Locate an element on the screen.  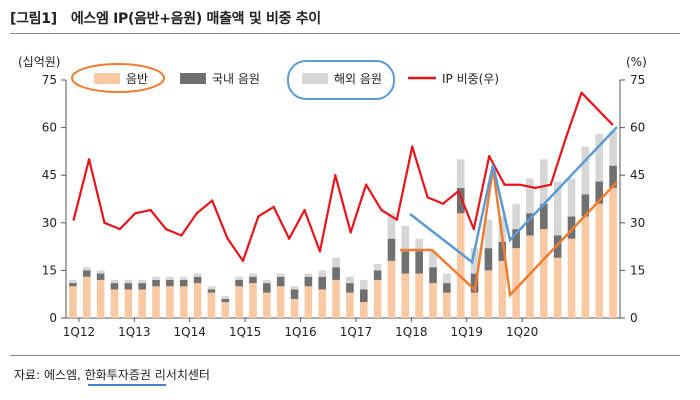
y-left-tick-label: 15 is located at coordinates (49, 270).